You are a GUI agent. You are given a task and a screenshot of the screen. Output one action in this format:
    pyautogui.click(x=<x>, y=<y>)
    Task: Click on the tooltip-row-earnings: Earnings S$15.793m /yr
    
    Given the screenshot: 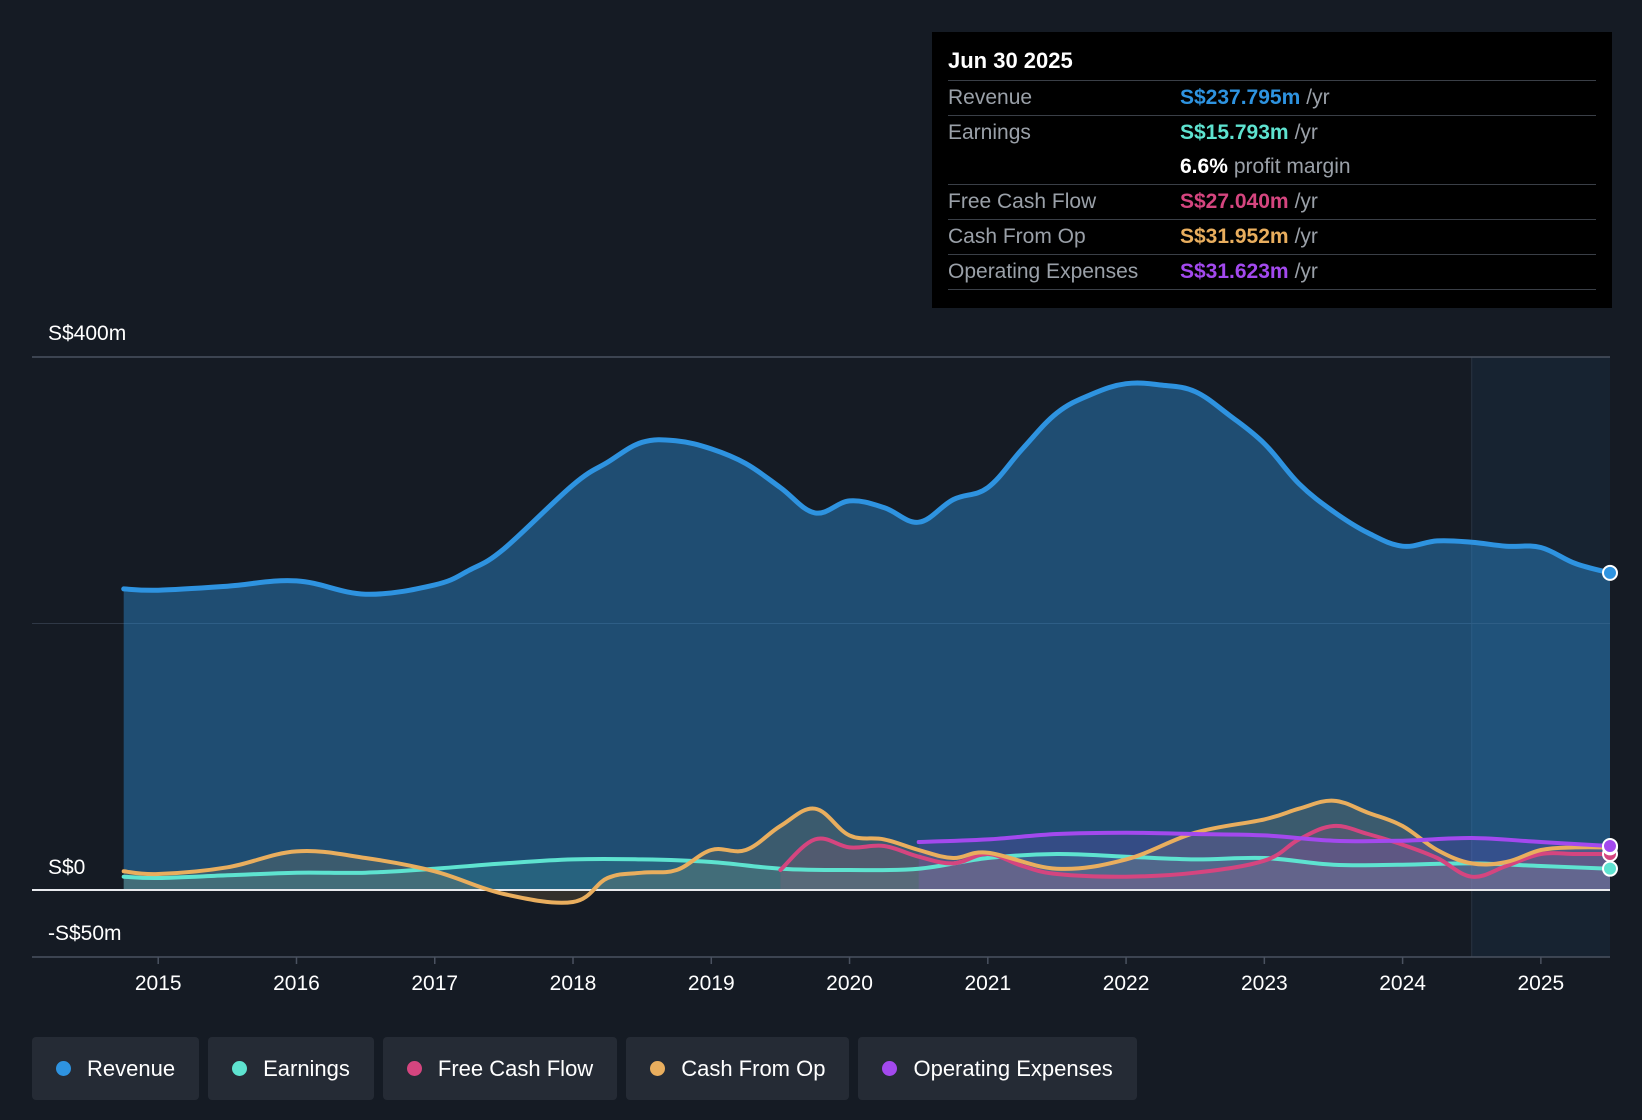 What is the action you would take?
    pyautogui.click(x=1272, y=133)
    